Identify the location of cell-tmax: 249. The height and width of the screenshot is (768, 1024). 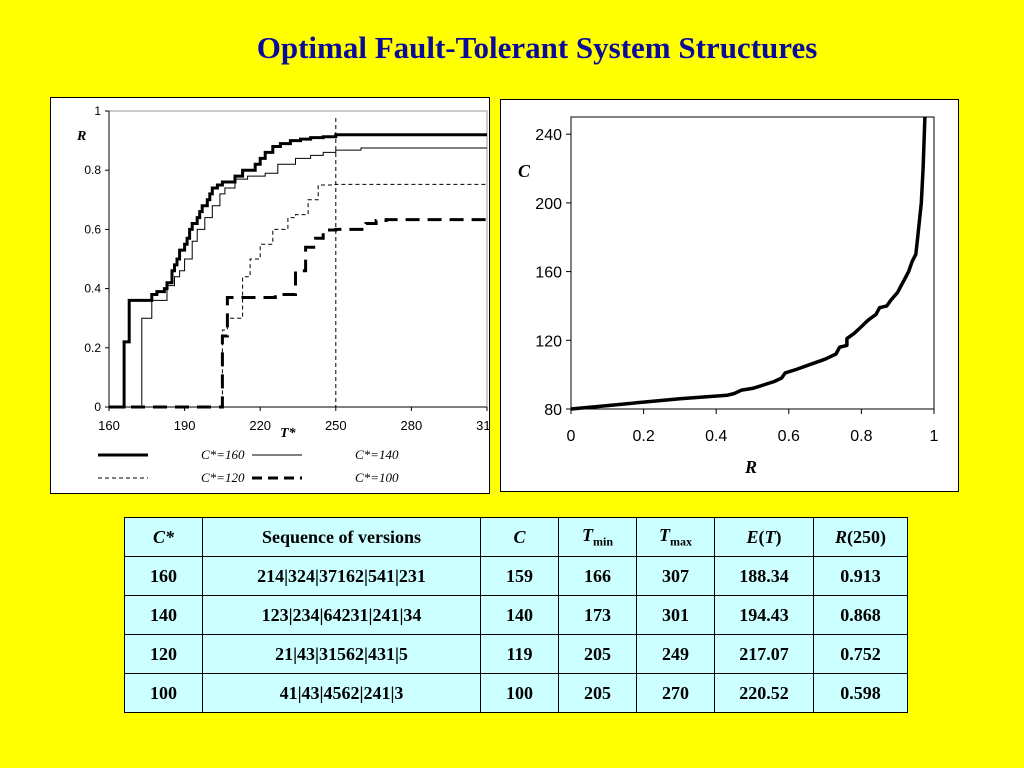
(675, 654).